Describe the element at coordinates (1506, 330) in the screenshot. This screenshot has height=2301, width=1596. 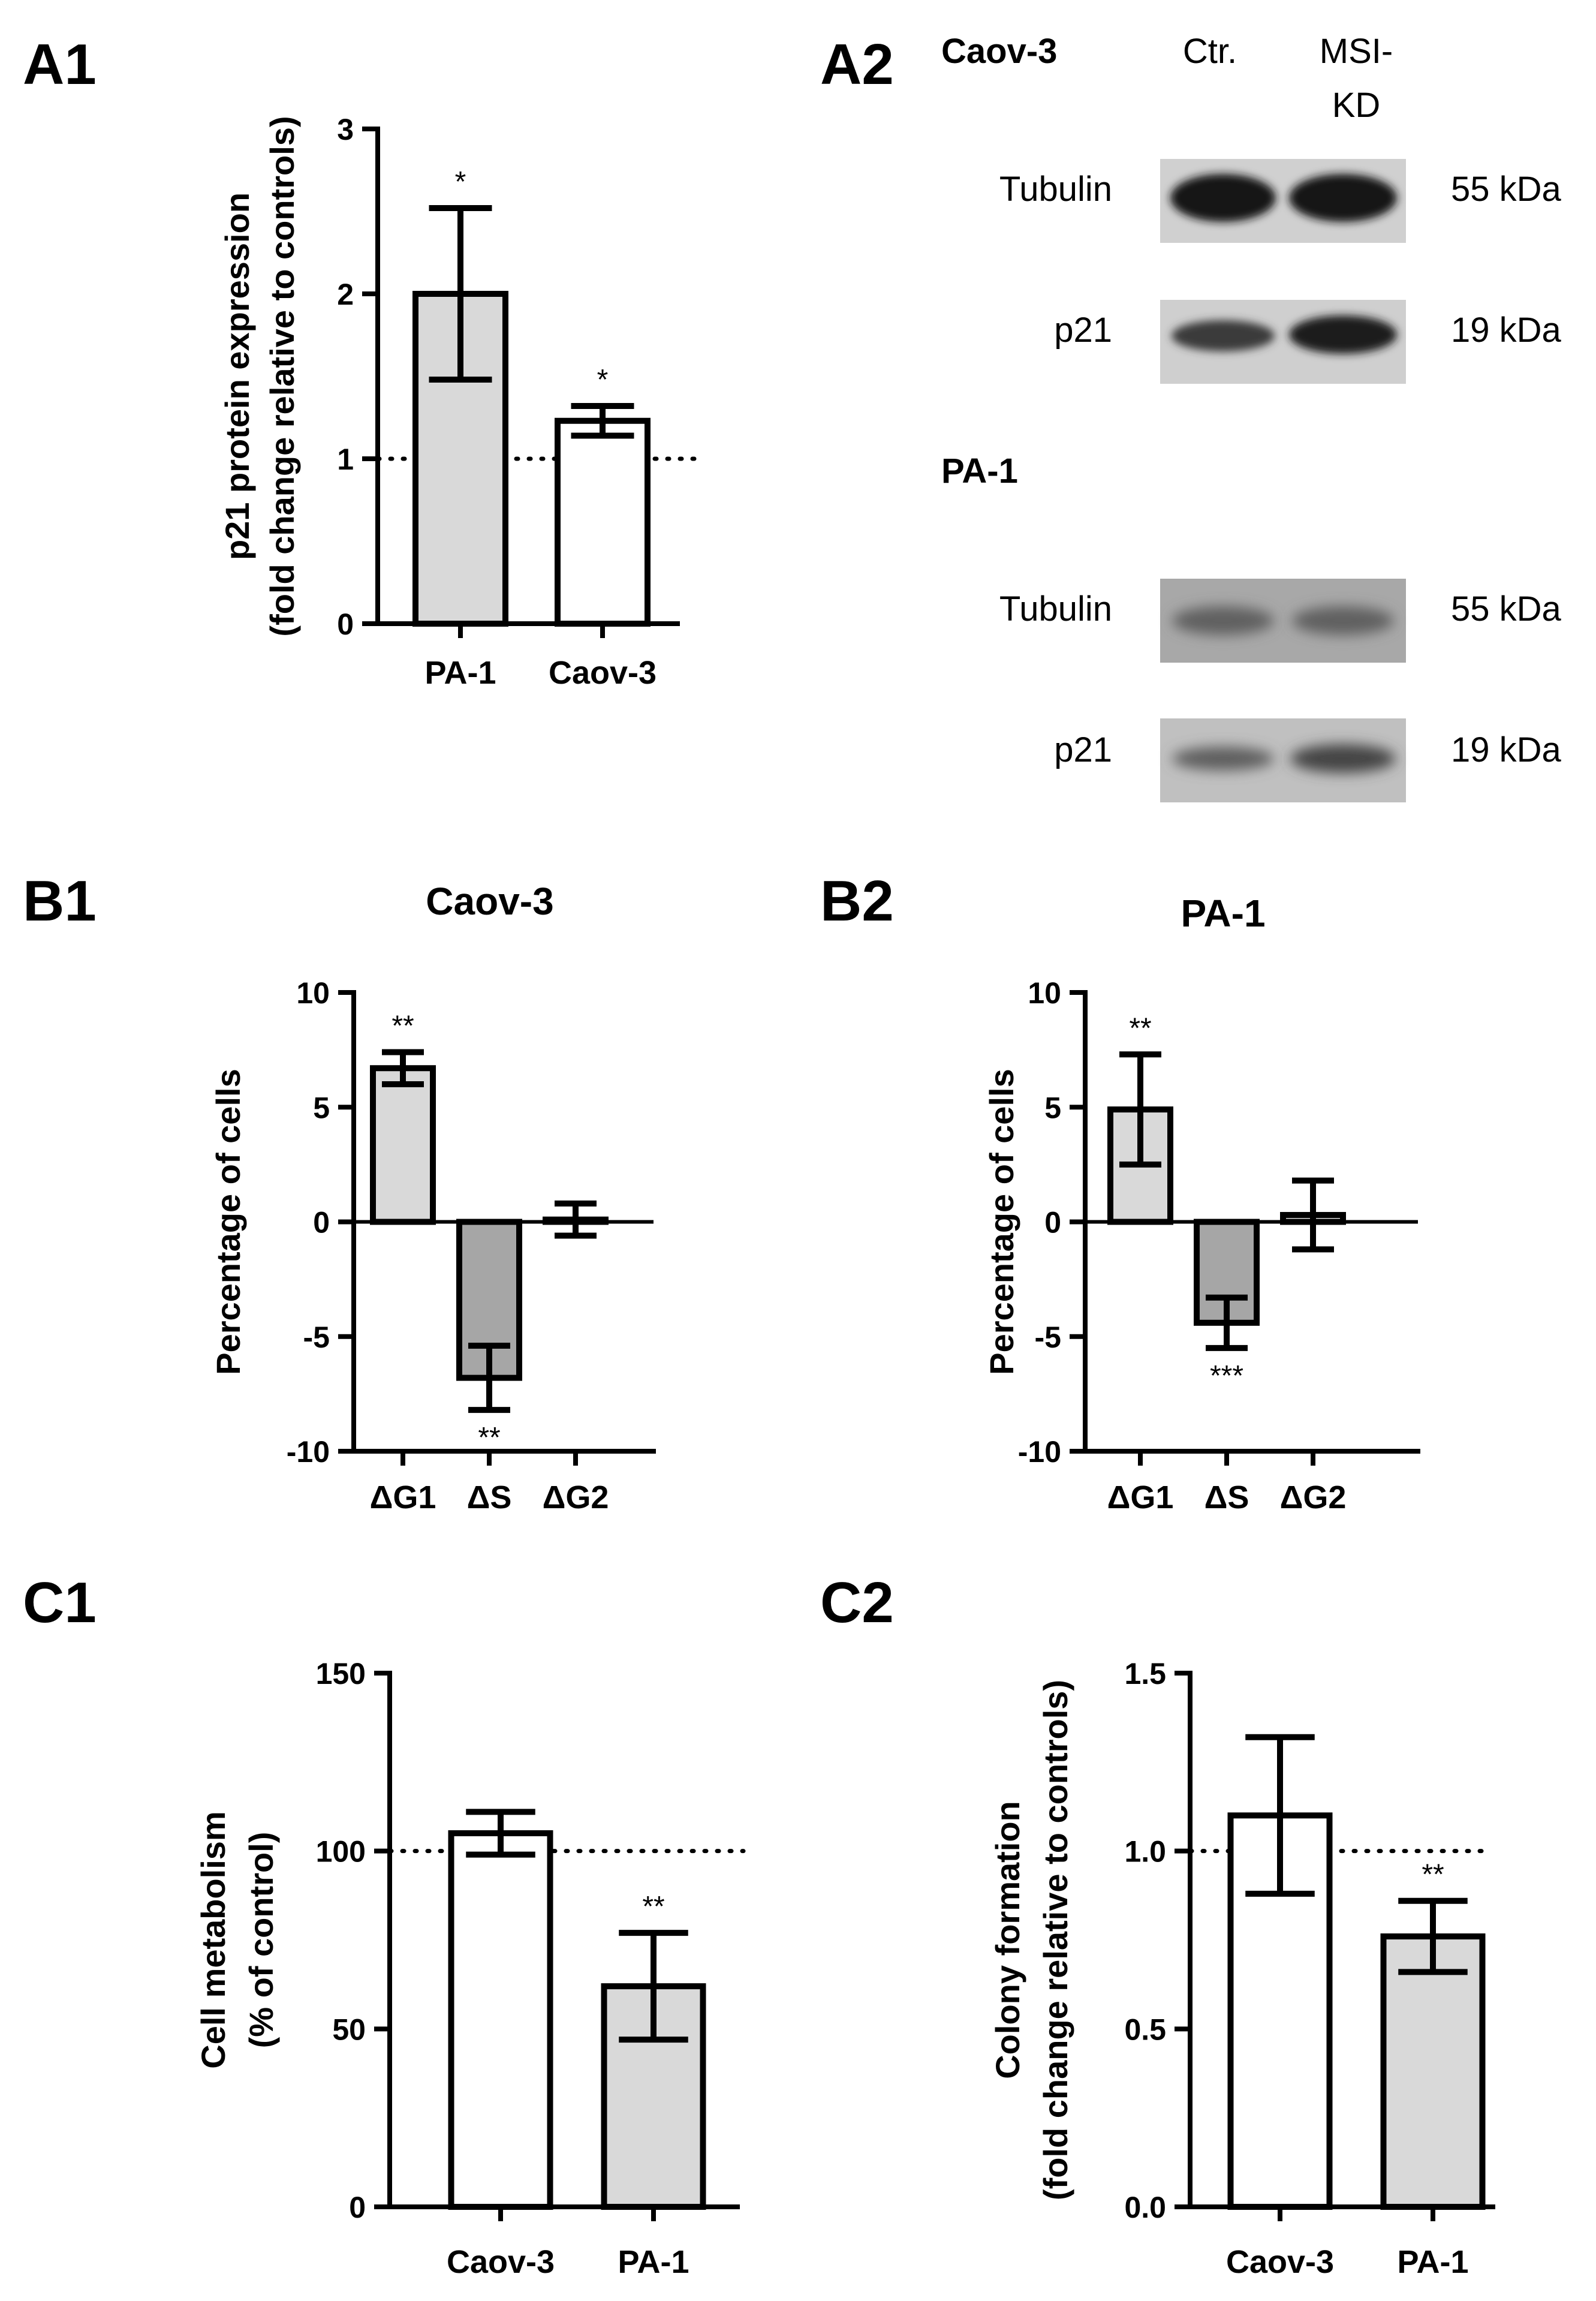
I see `wb-caov3-p21-kda: 19 kDa` at that location.